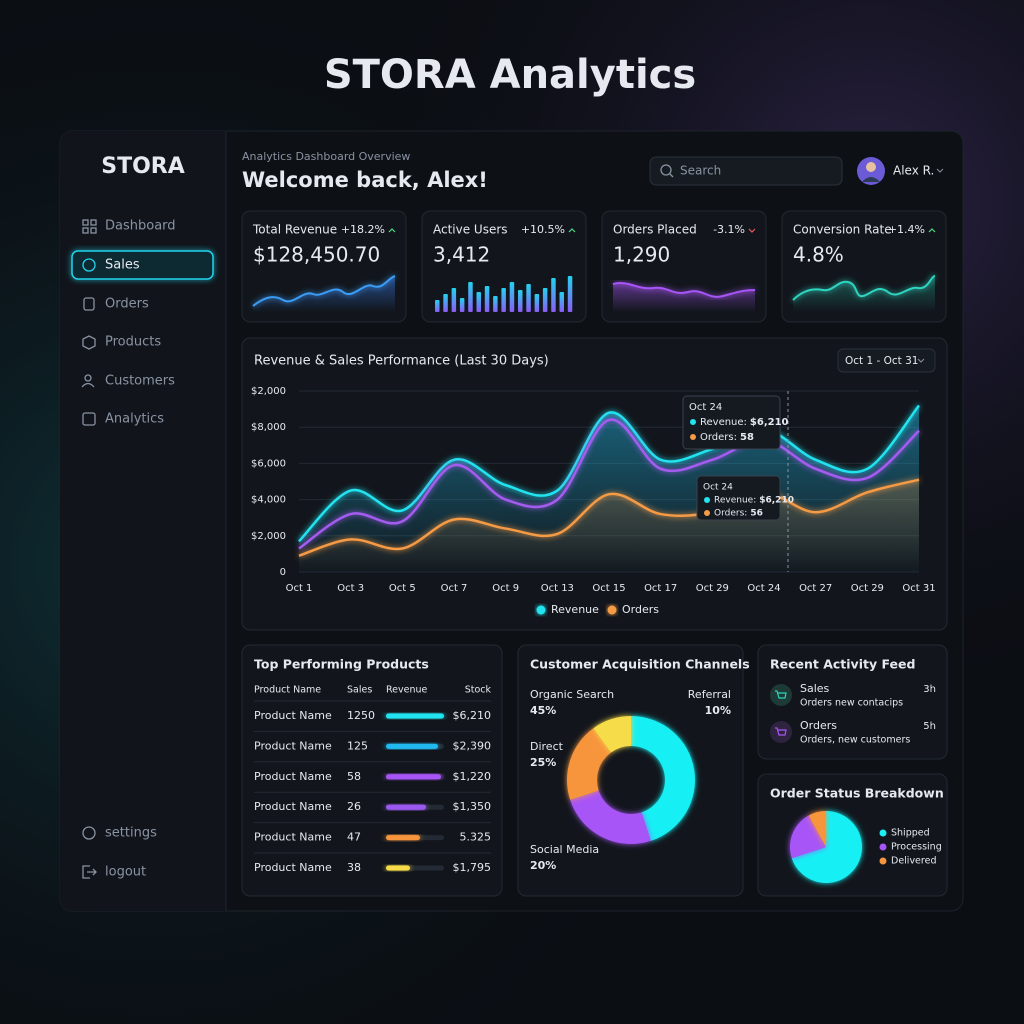 Image resolution: width=1024 pixels, height=1024 pixels. What do you see at coordinates (472, 776) in the screenshot?
I see `cell: $1,220` at bounding box center [472, 776].